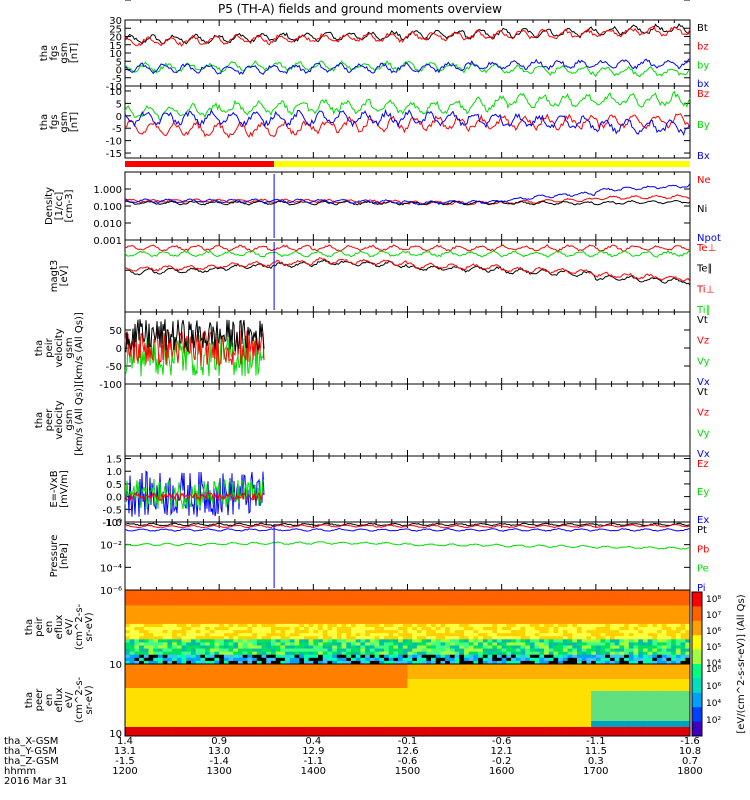 Image resolution: width=750 pixels, height=800 pixels. Describe the element at coordinates (407, 34) in the screenshot. I see `series-line-Bt` at that location.